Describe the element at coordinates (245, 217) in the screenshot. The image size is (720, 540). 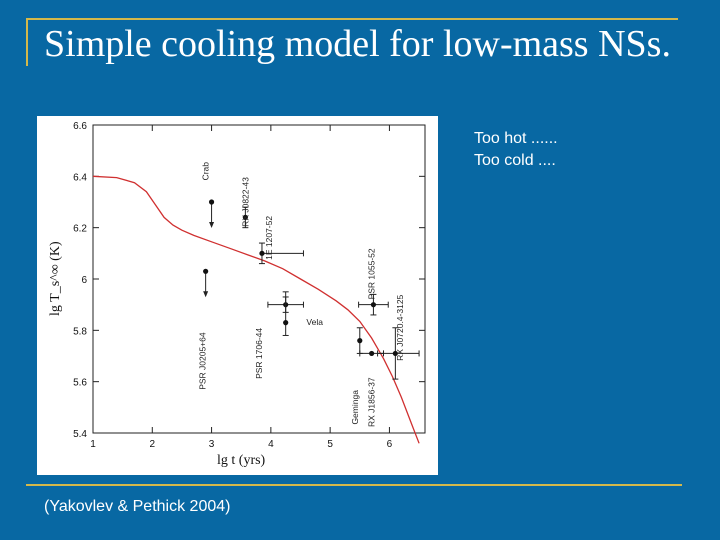
I see `rx-j0822-43-point` at that location.